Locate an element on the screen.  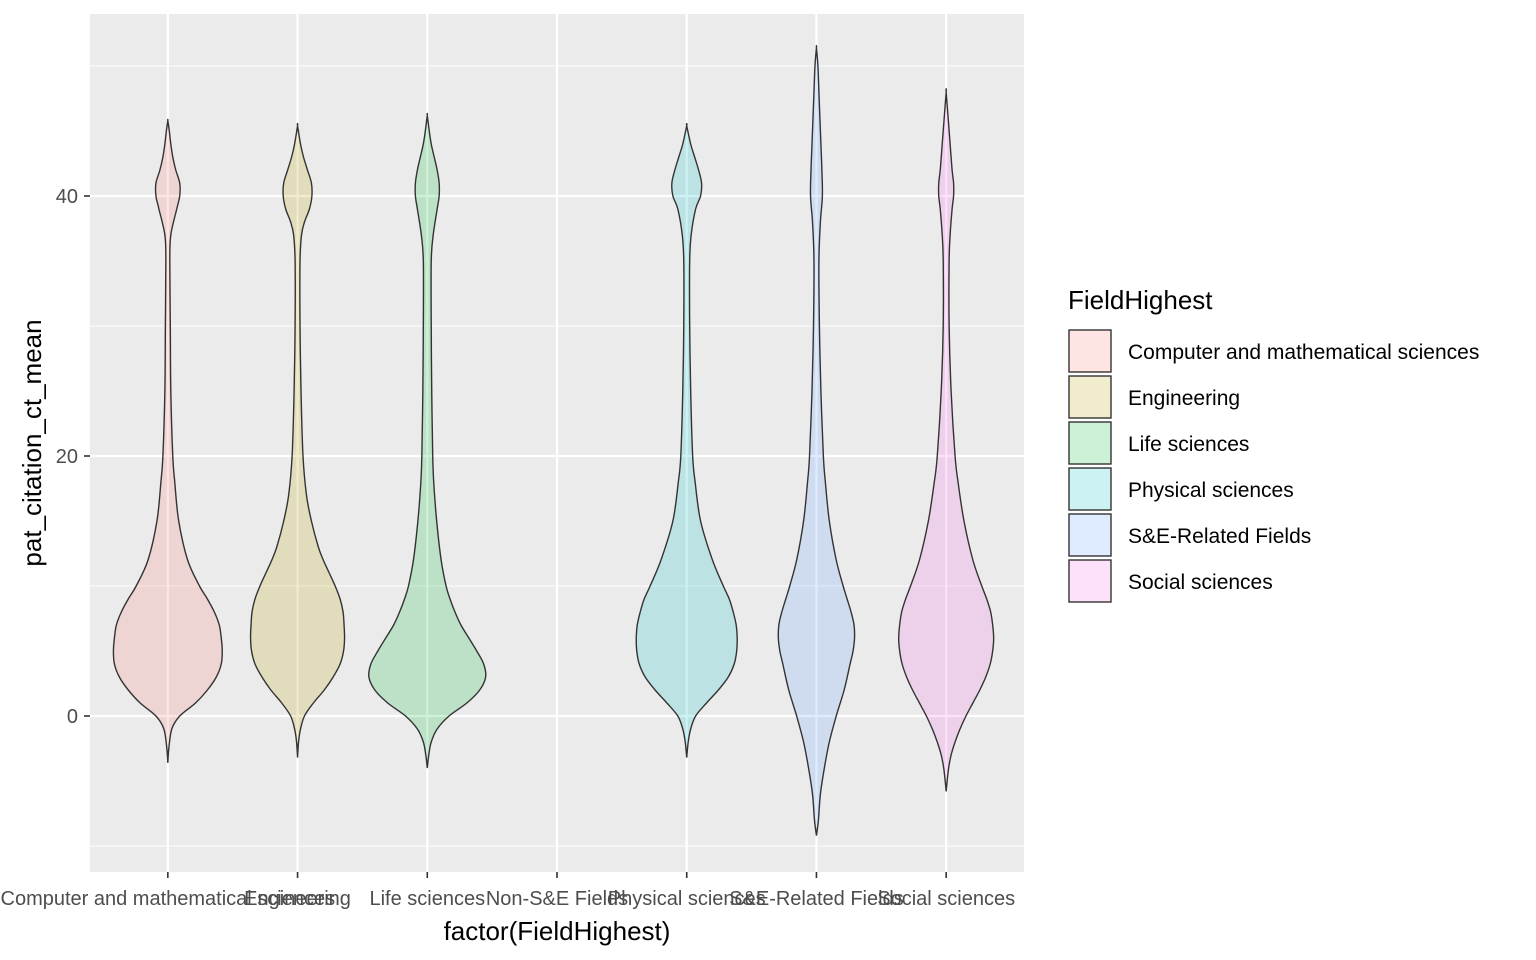
y-axis: 0 20 40 is located at coordinates (73, 457).